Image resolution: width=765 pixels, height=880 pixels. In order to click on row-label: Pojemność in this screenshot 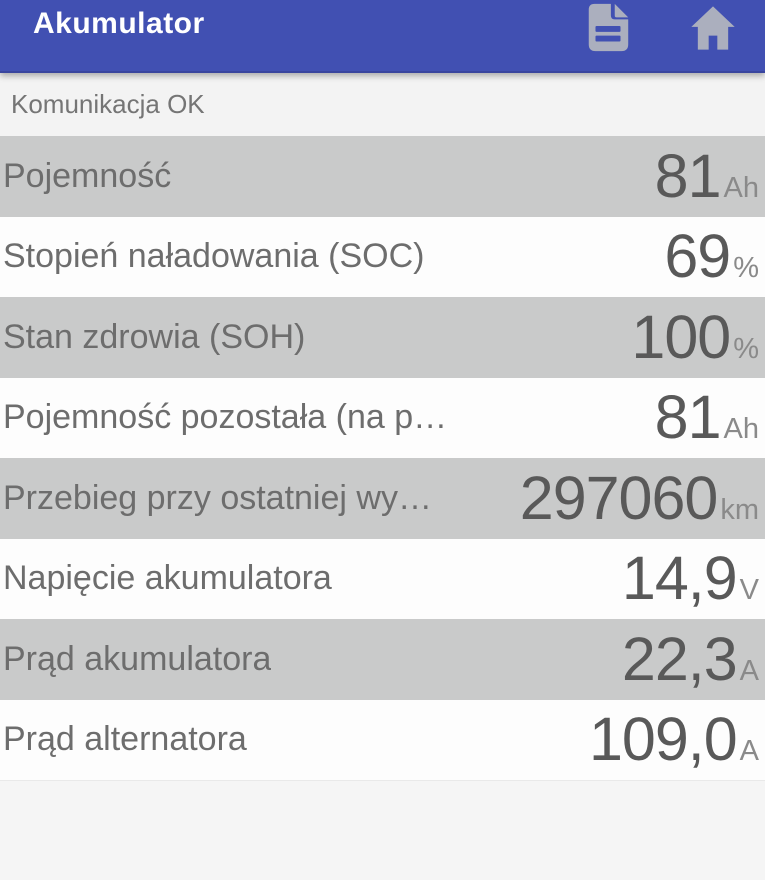, I will do `click(87, 175)`.